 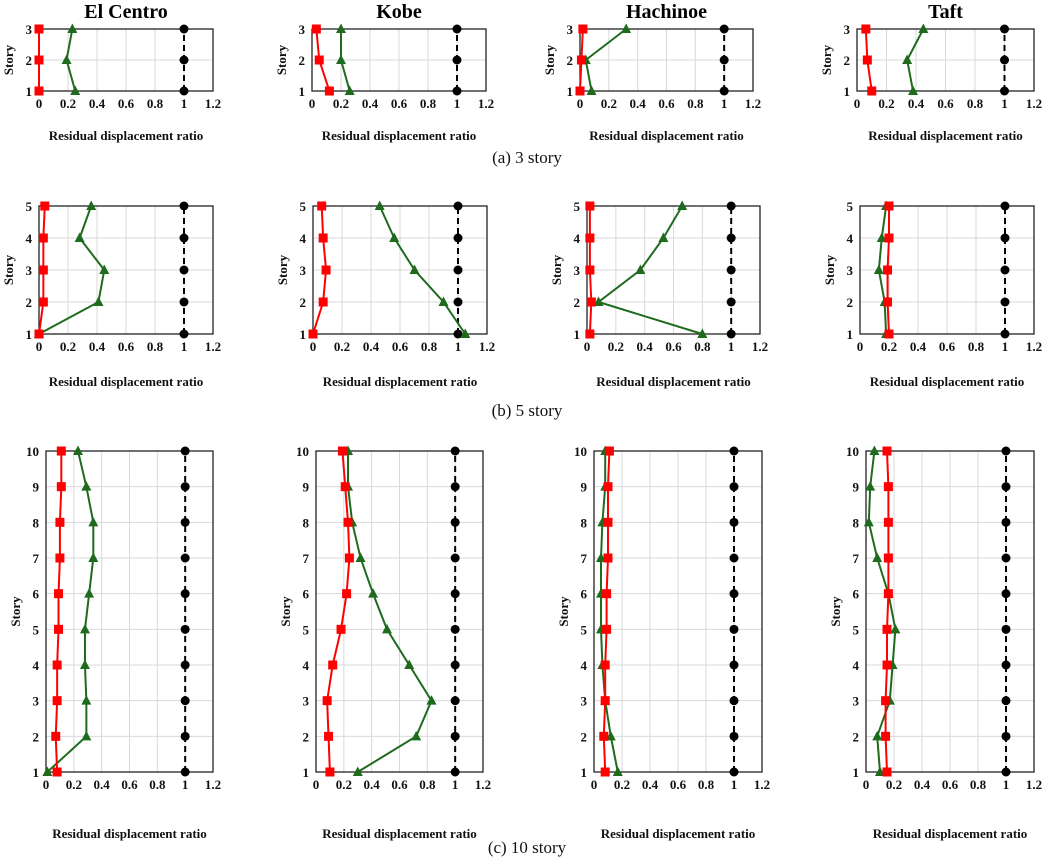 What do you see at coordinates (36, 487) in the screenshot?
I see `y-tick-label: 9` at bounding box center [36, 487].